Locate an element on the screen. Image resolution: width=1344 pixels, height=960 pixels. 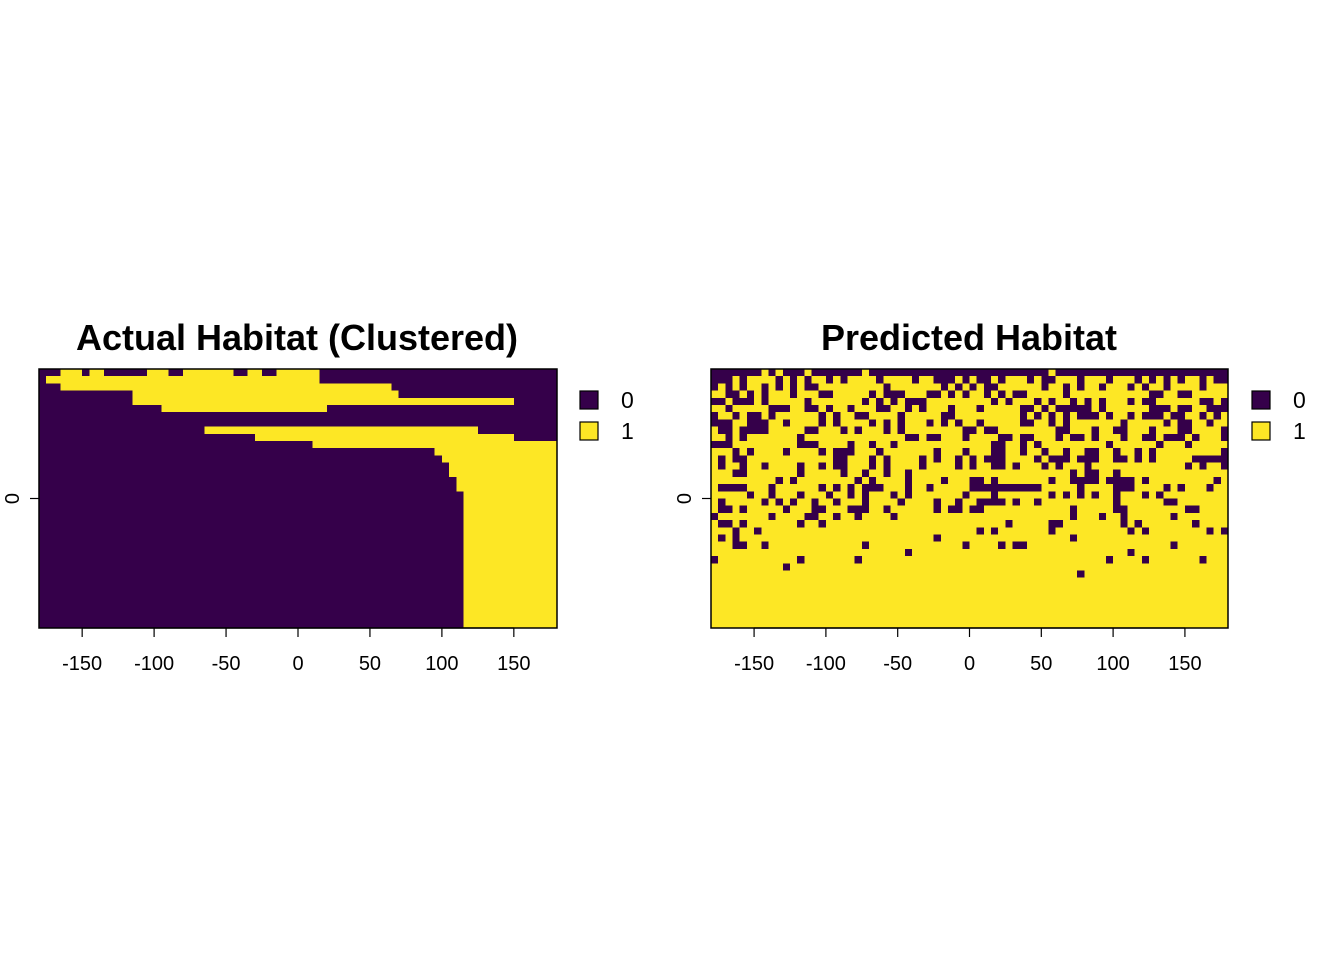
x-tick-label: 150 is located at coordinates (513, 664).